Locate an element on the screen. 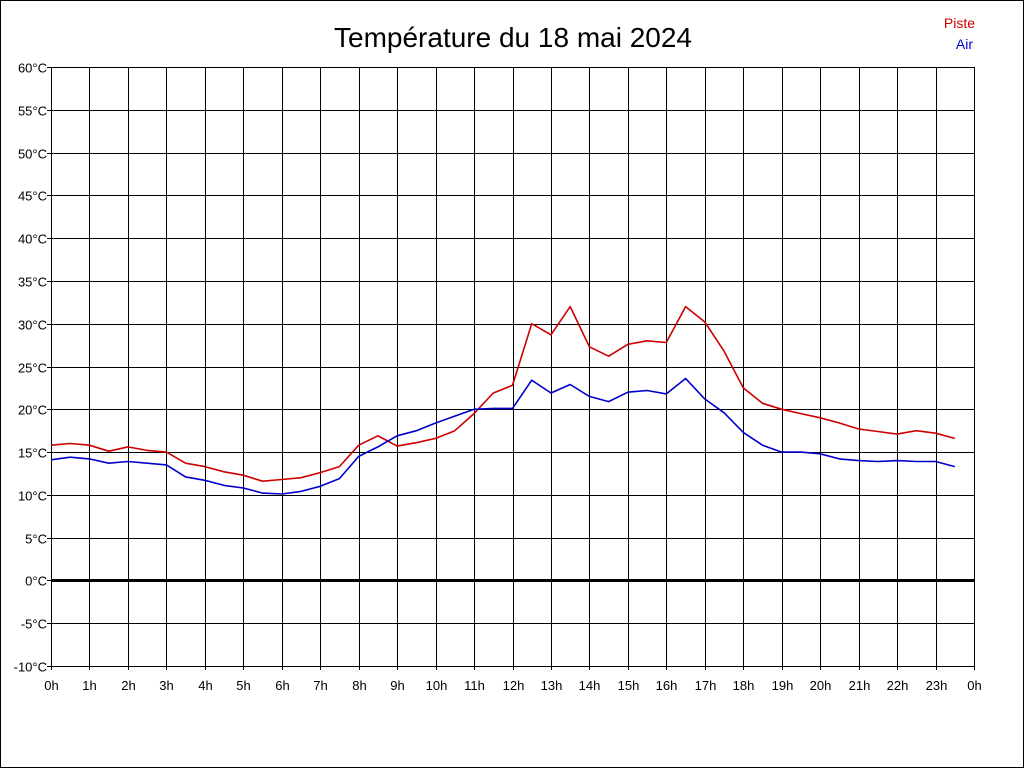 The height and width of the screenshot is (768, 1024). y-tick-label: 25°C is located at coordinates (32, 368).